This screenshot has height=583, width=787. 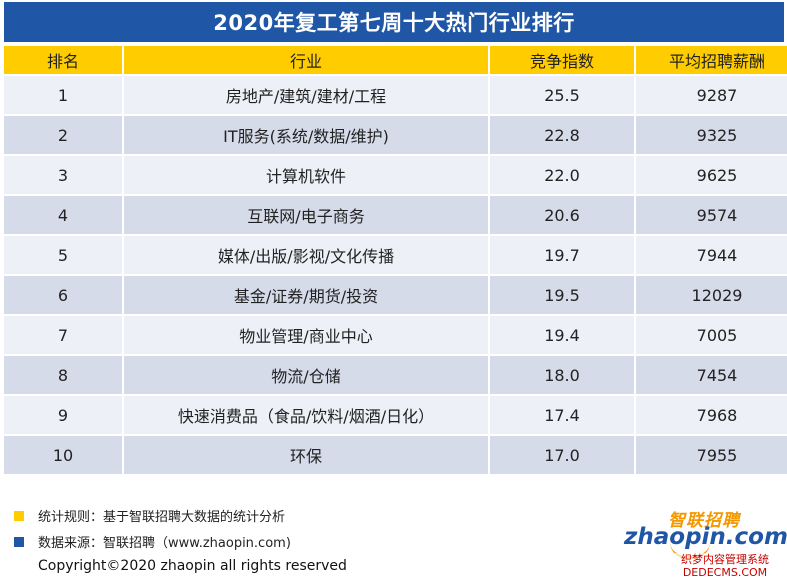 I want to click on salary-cell: 7005, so click(x=711, y=335).